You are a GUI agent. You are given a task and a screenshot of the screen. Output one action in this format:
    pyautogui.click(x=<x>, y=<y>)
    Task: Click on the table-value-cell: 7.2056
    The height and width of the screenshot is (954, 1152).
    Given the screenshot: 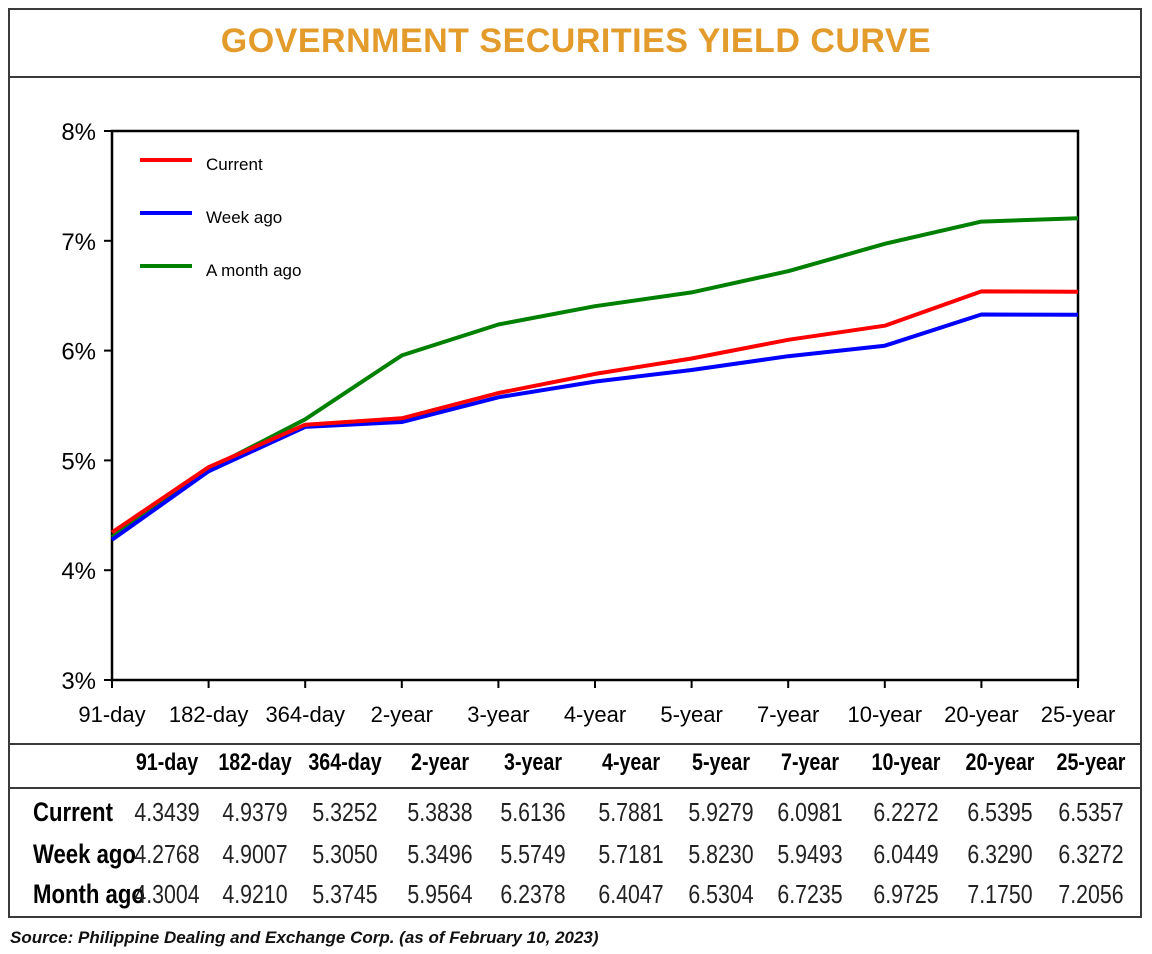 What is the action you would take?
    pyautogui.click(x=1091, y=894)
    